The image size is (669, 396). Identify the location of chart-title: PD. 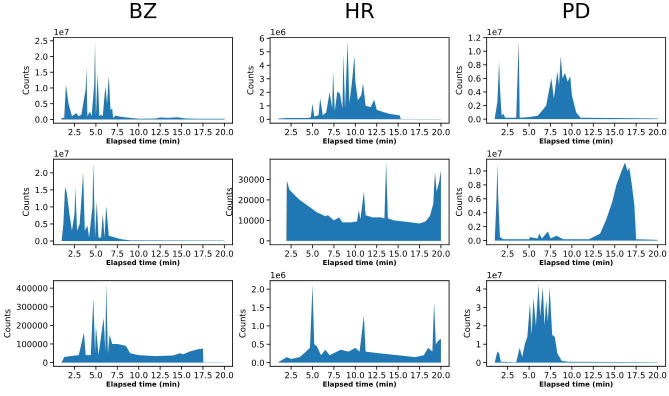
(577, 10).